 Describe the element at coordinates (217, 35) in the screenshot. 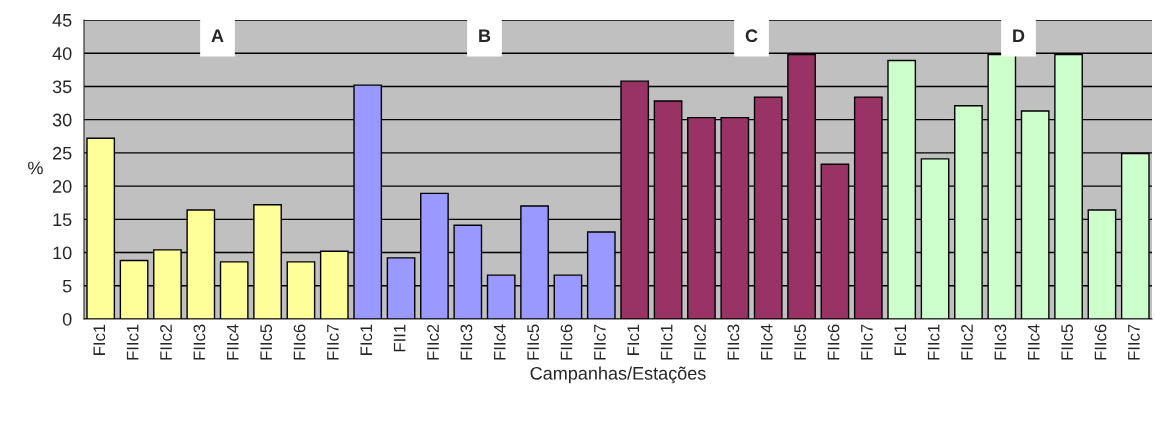

I see `annotation: A` at that location.